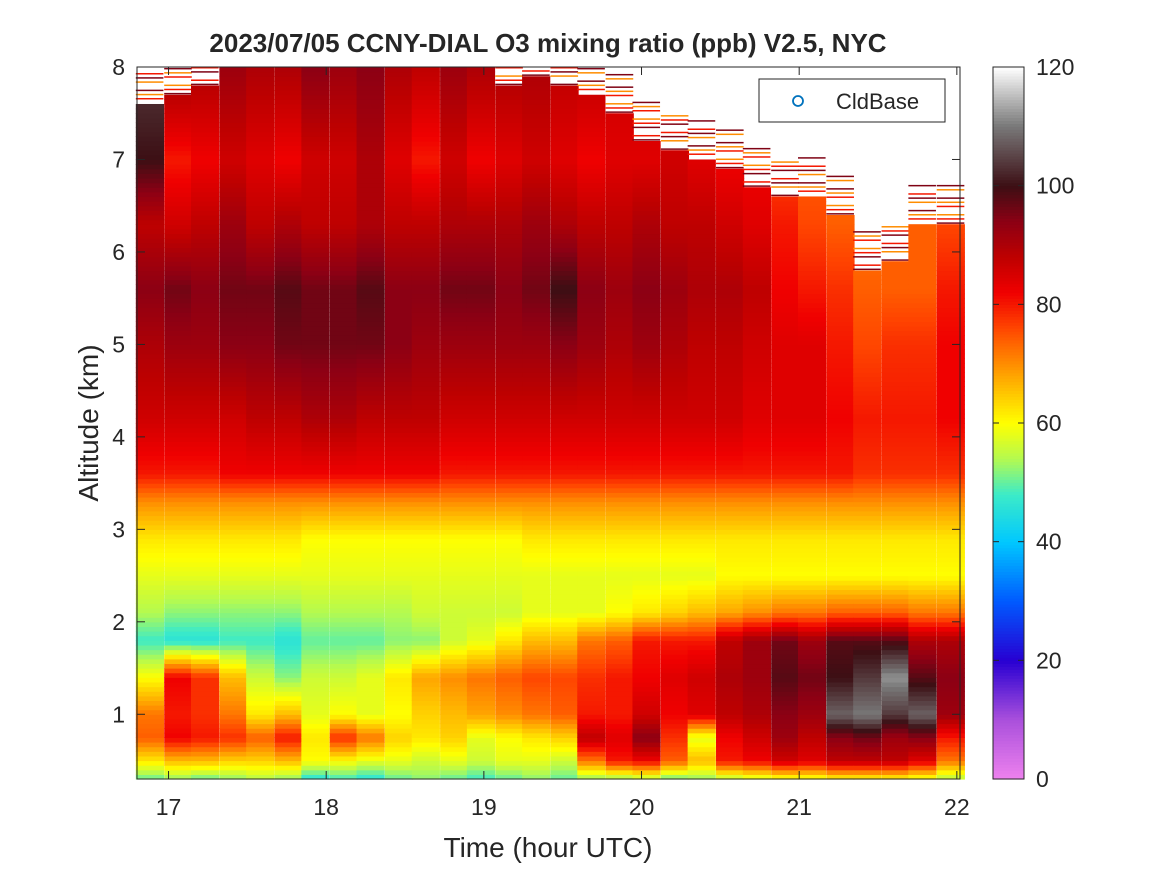 This screenshot has height=875, width=1167. I want to click on profile-column, so click(757, 463).